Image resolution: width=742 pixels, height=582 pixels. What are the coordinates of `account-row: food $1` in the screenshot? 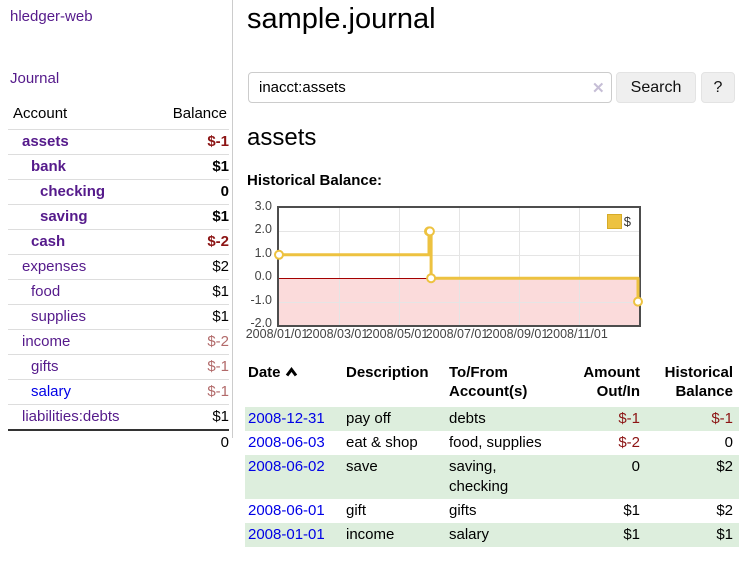 It's located at (118, 292).